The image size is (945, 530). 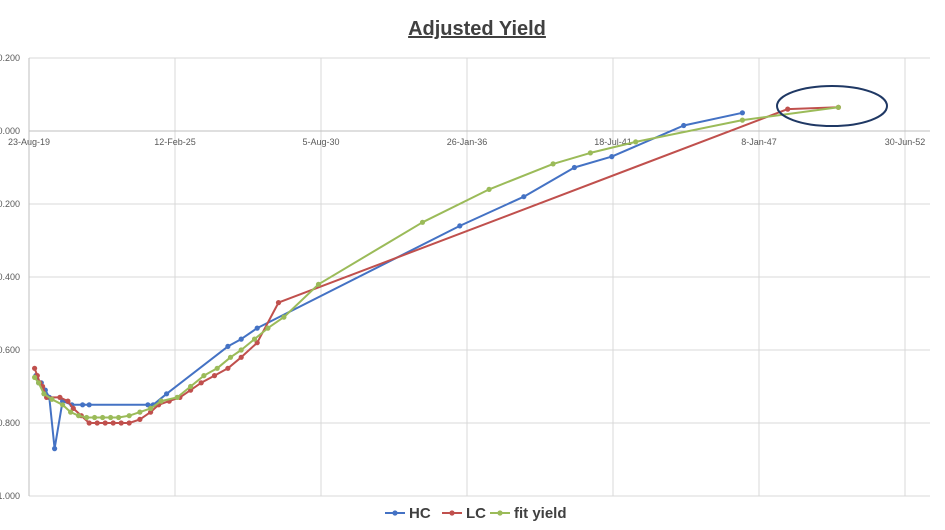 I want to click on x-tick-label: 5-Aug-30, so click(x=320, y=142).